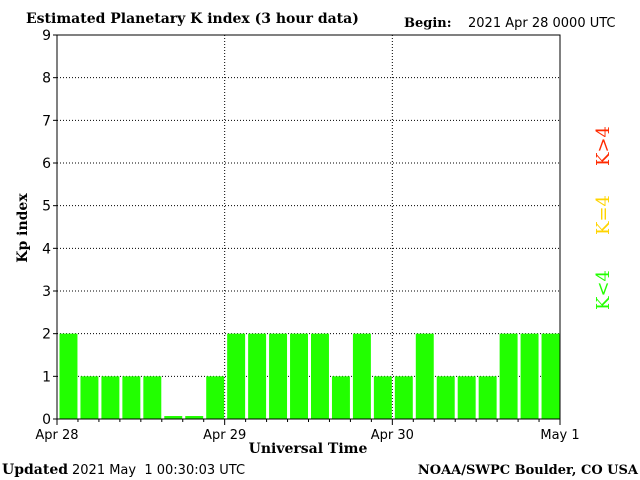  What do you see at coordinates (23, 228) in the screenshot?
I see `y-axis-label: Kp index` at bounding box center [23, 228].